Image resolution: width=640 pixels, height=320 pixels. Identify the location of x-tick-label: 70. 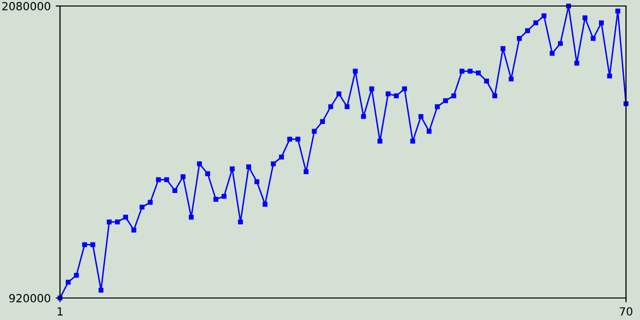
(626, 311).